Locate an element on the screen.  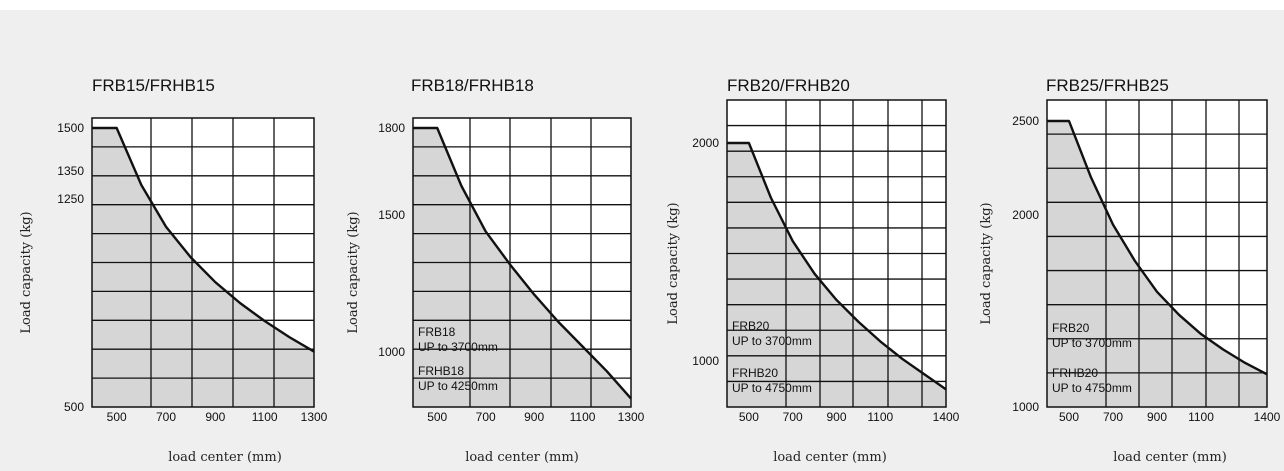
y-tick-label: 1350 is located at coordinates (70, 171).